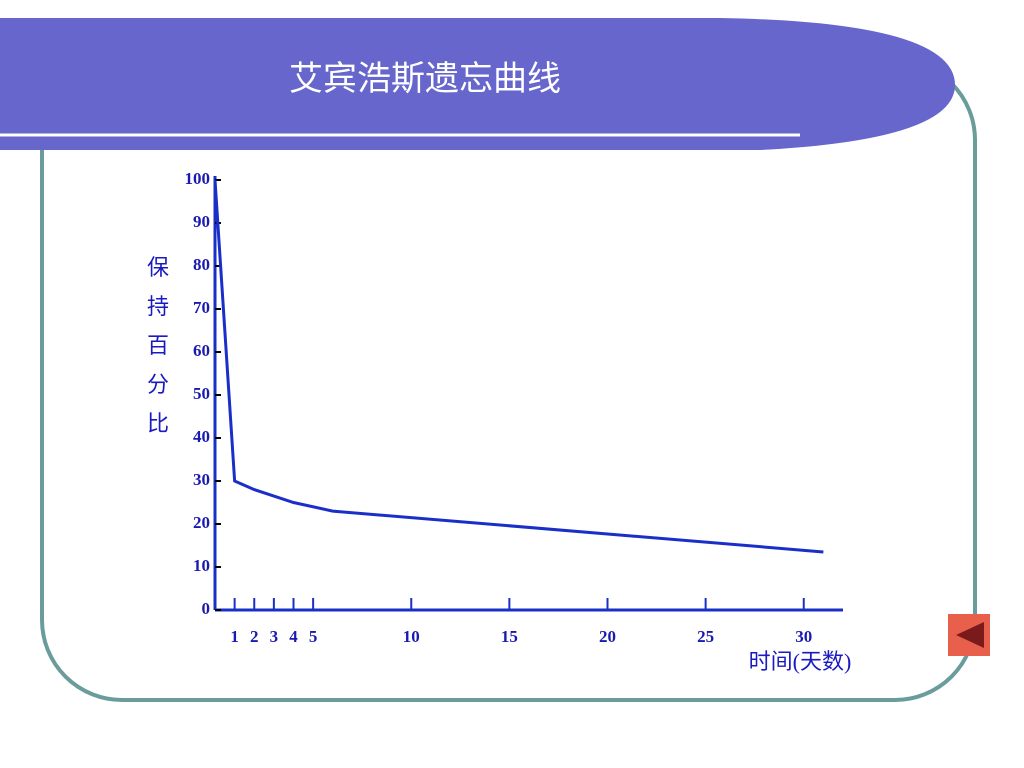 This screenshot has height=768, width=1024. Describe the element at coordinates (201, 350) in the screenshot. I see `y-tick-label: 60` at that location.